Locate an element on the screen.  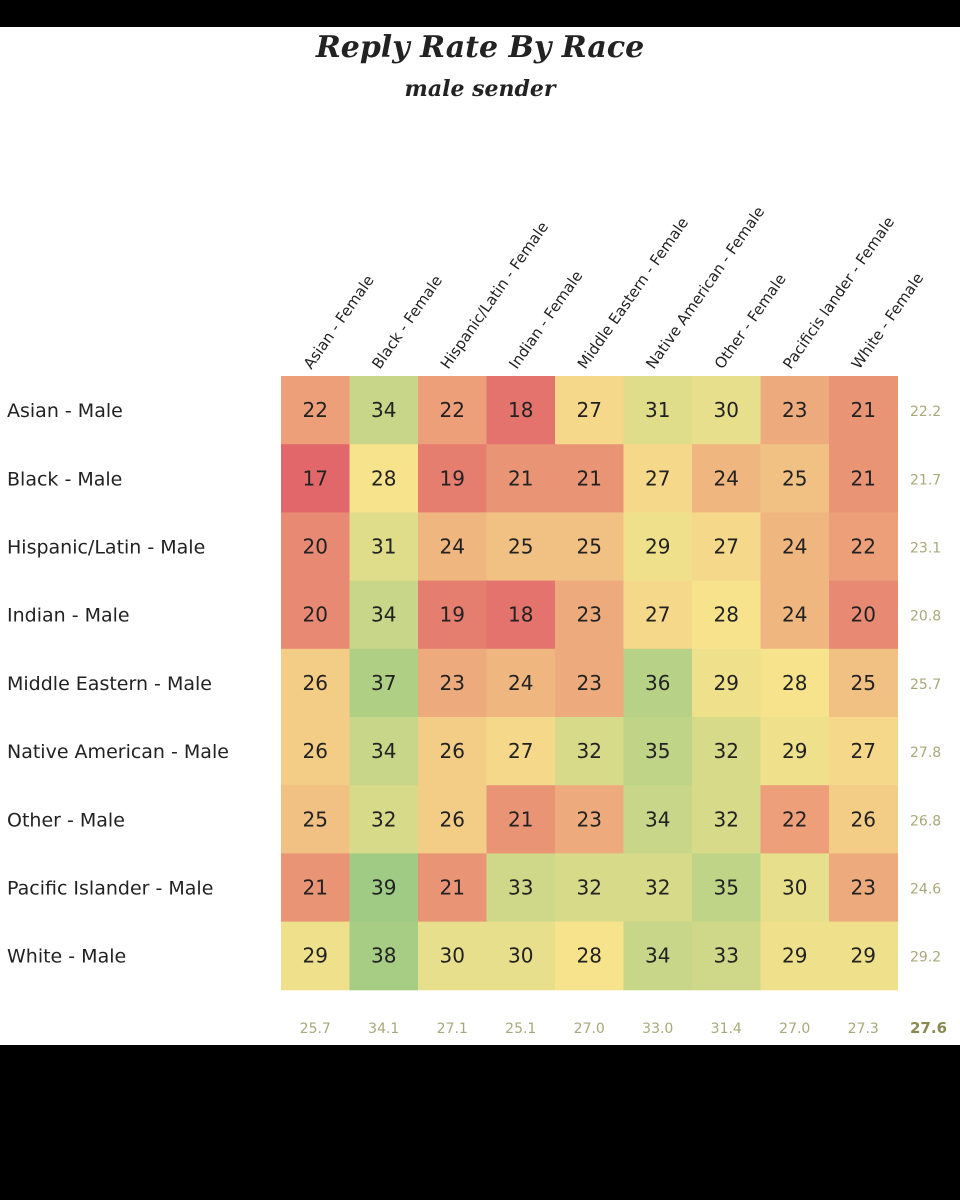
column-label: Asian - Female is located at coordinates (339, 322).